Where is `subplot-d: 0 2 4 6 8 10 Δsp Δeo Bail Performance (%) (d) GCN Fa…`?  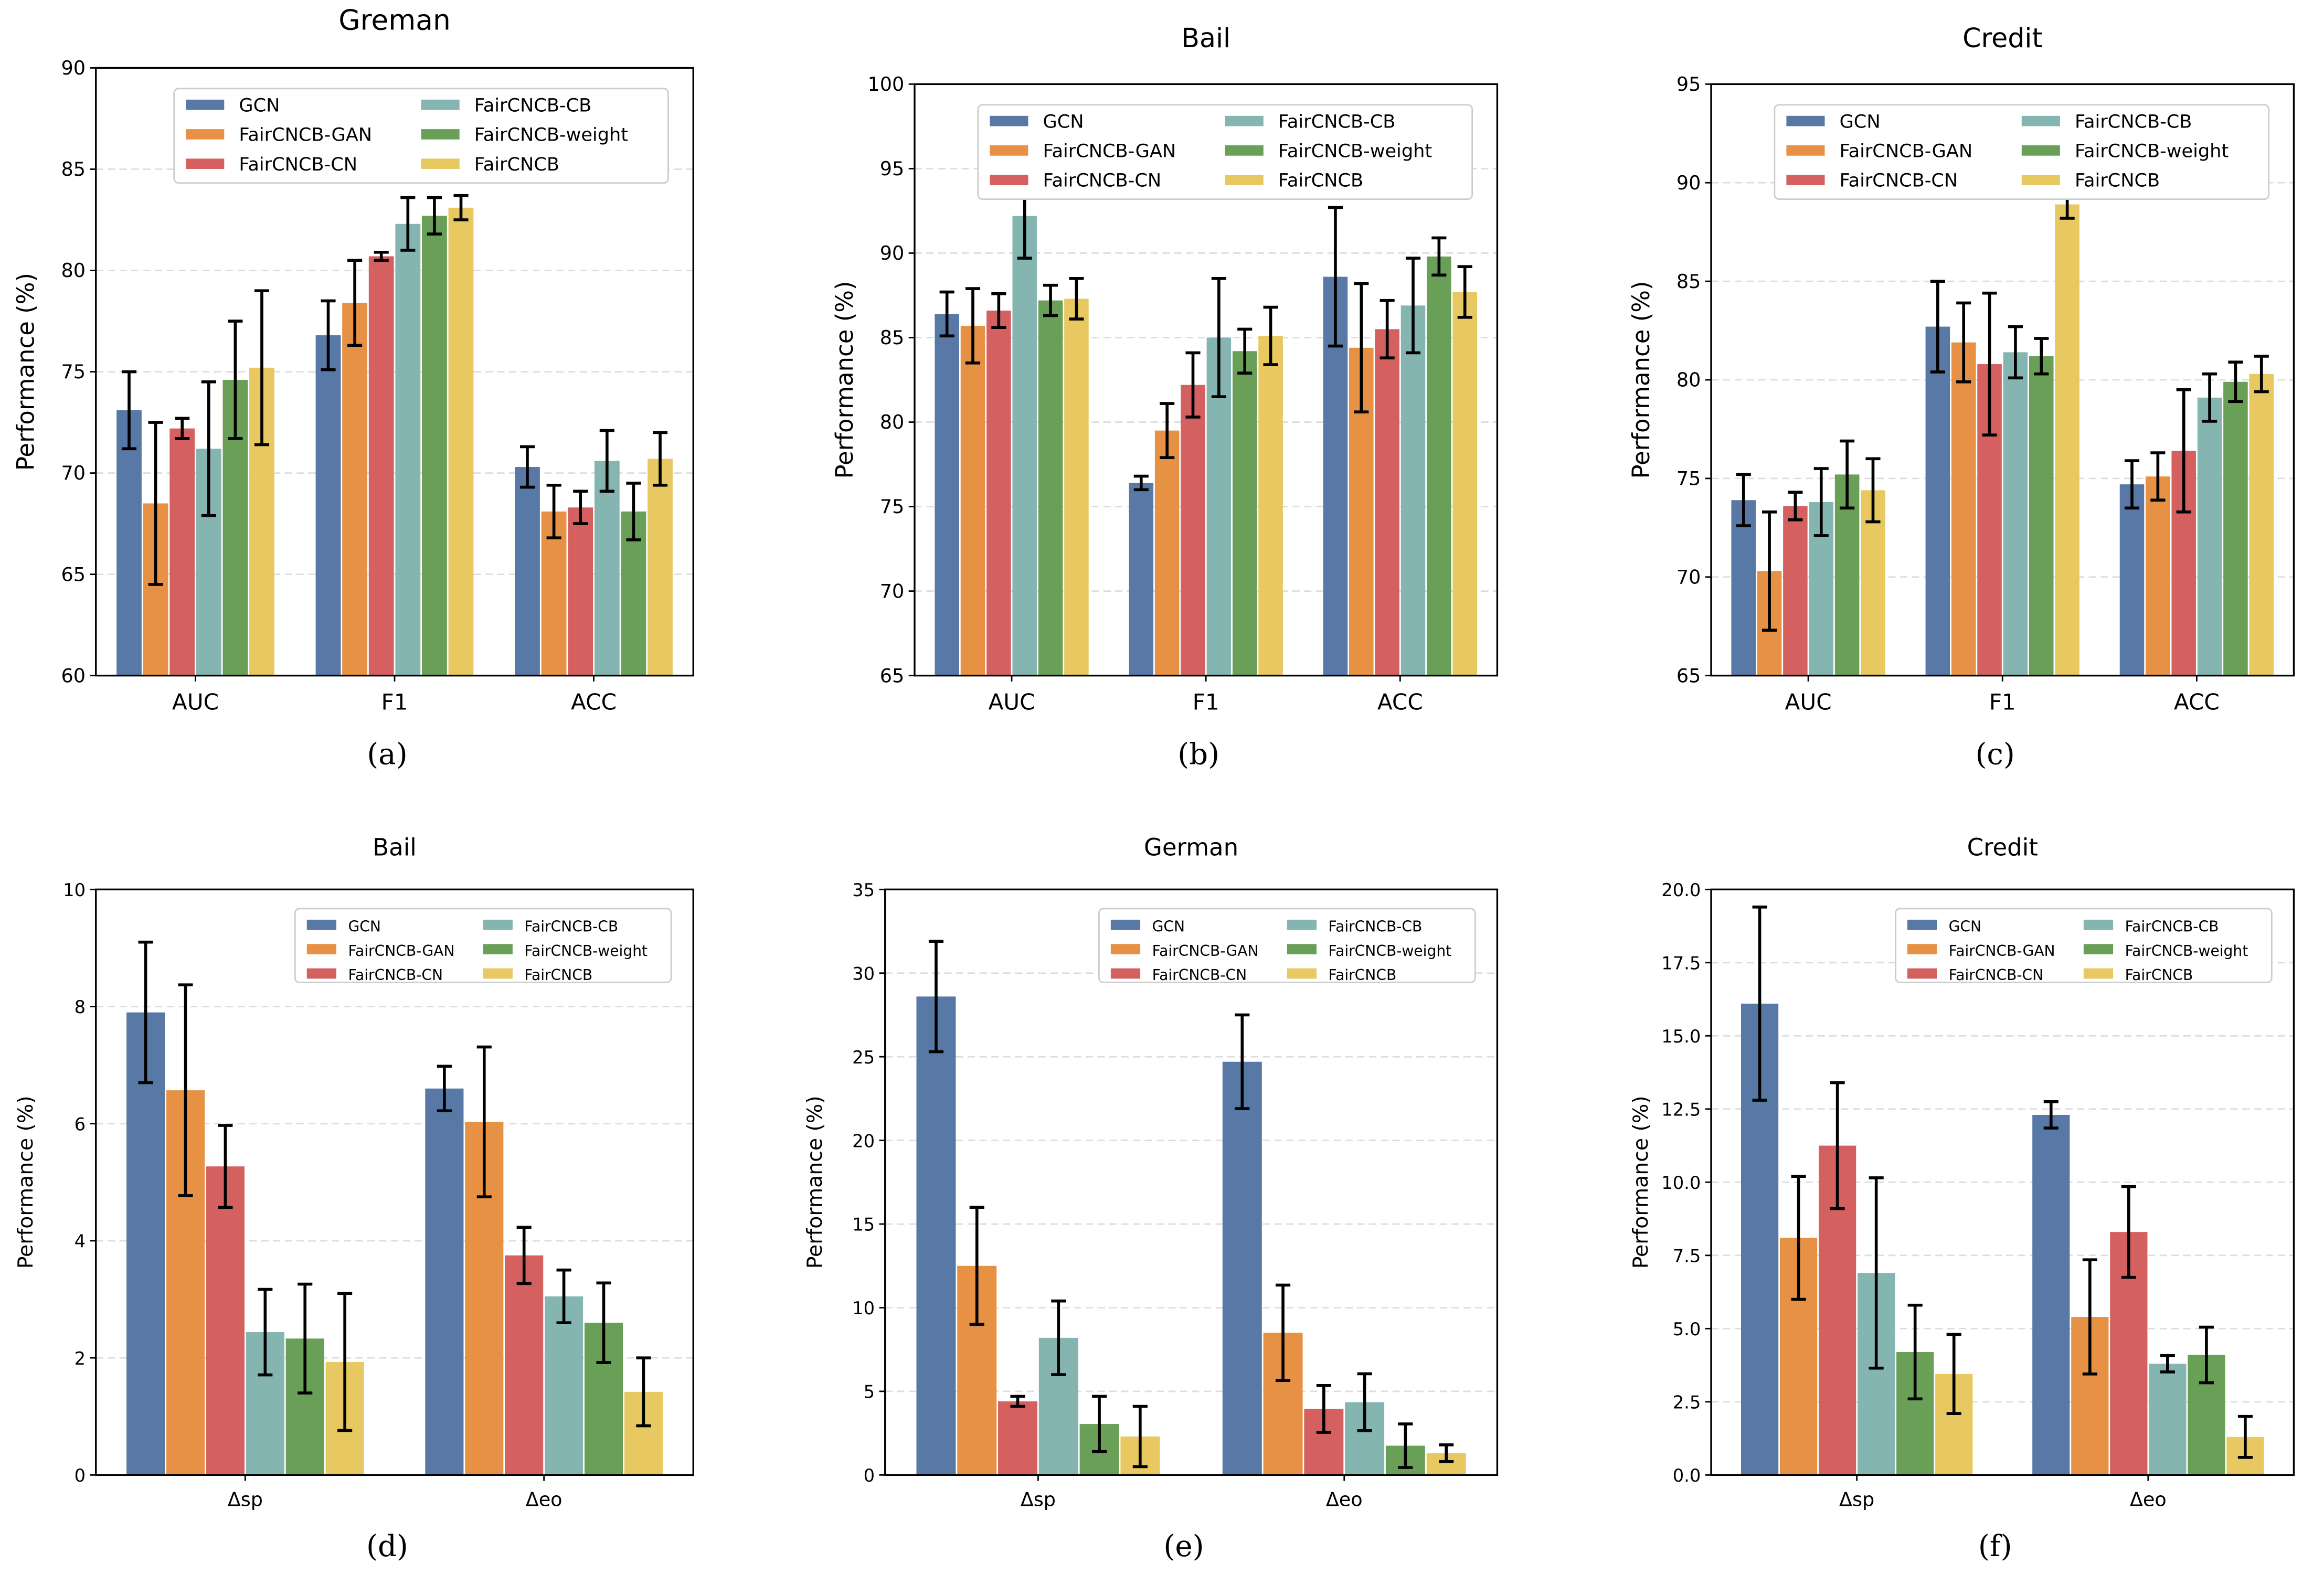
subplot-d: 0 2 4 6 8 10 Δsp Δeo Bail Performance (%) (d) GCN Fa… is located at coordinates (354, 1199).